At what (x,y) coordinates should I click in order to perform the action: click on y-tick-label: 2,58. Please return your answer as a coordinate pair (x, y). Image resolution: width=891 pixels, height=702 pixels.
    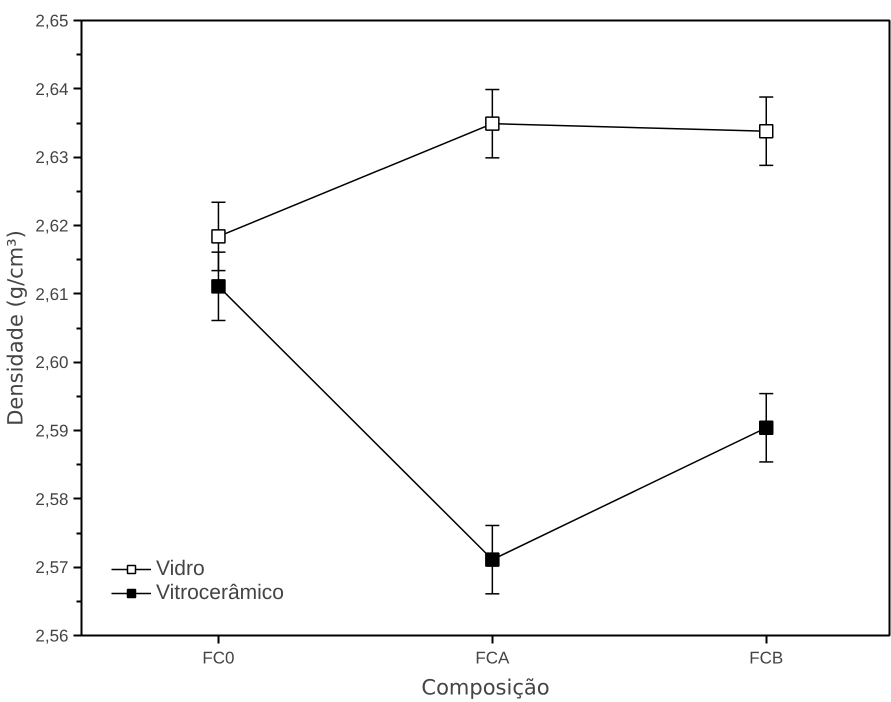
    Looking at the image, I should click on (52, 499).